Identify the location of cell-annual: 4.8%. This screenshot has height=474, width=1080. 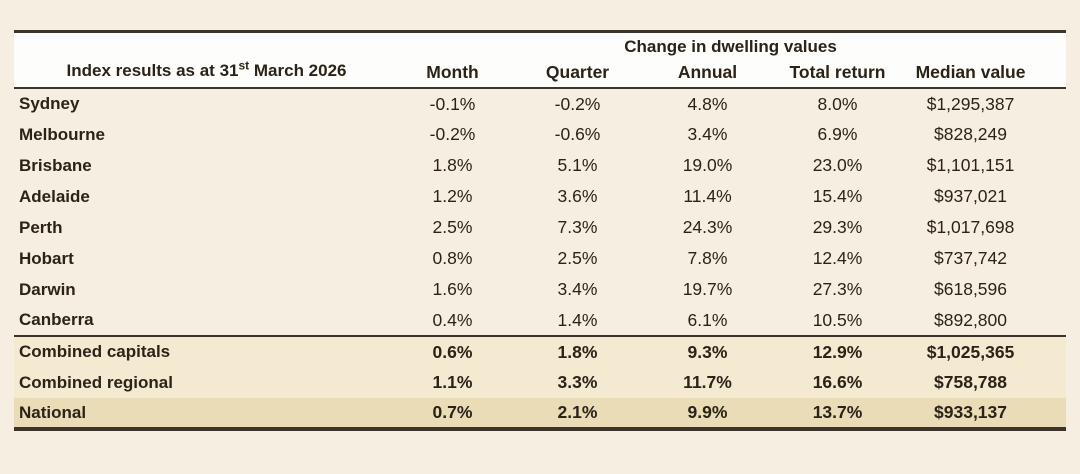
(707, 103).